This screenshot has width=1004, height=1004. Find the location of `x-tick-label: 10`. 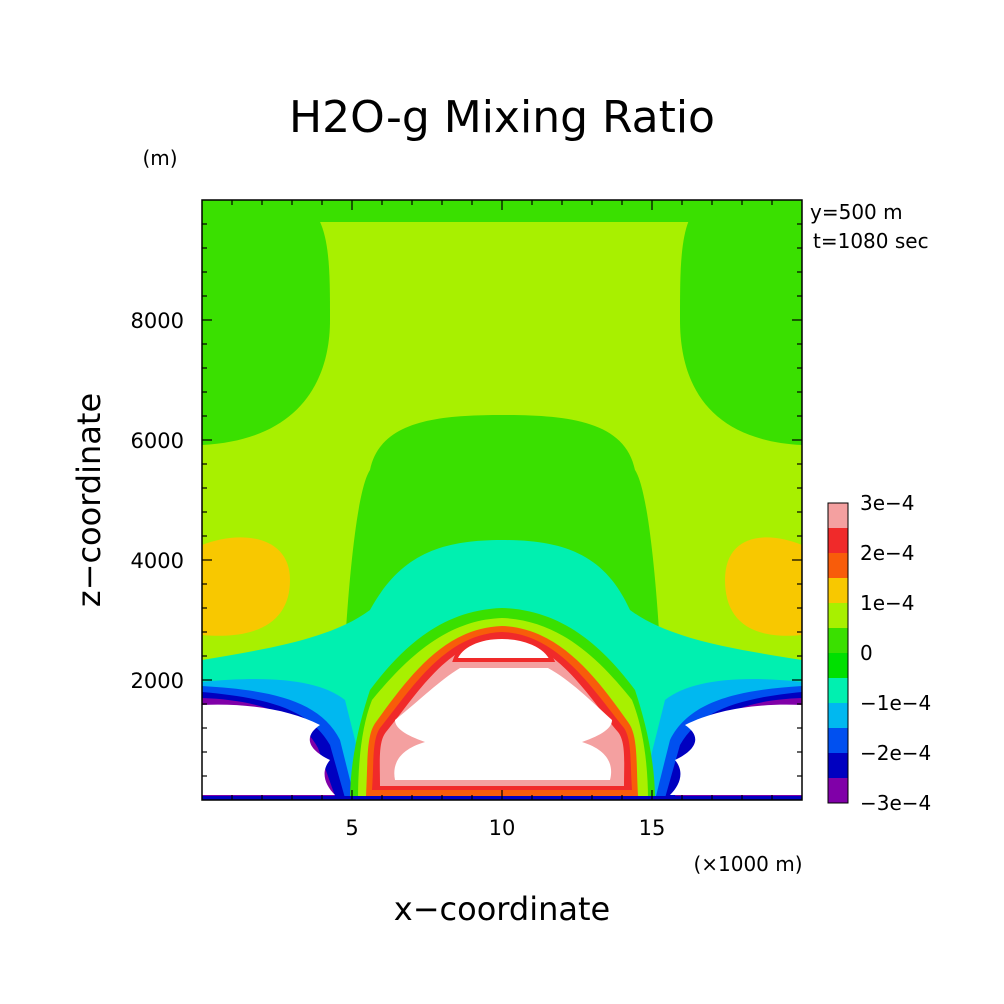

x-tick-label: 10 is located at coordinates (502, 828).